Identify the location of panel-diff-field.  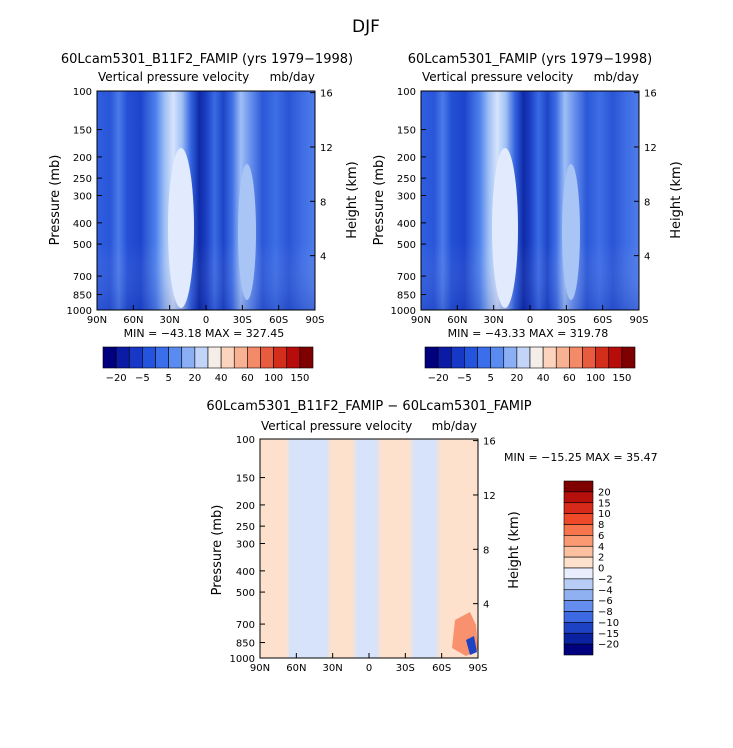
(369, 548).